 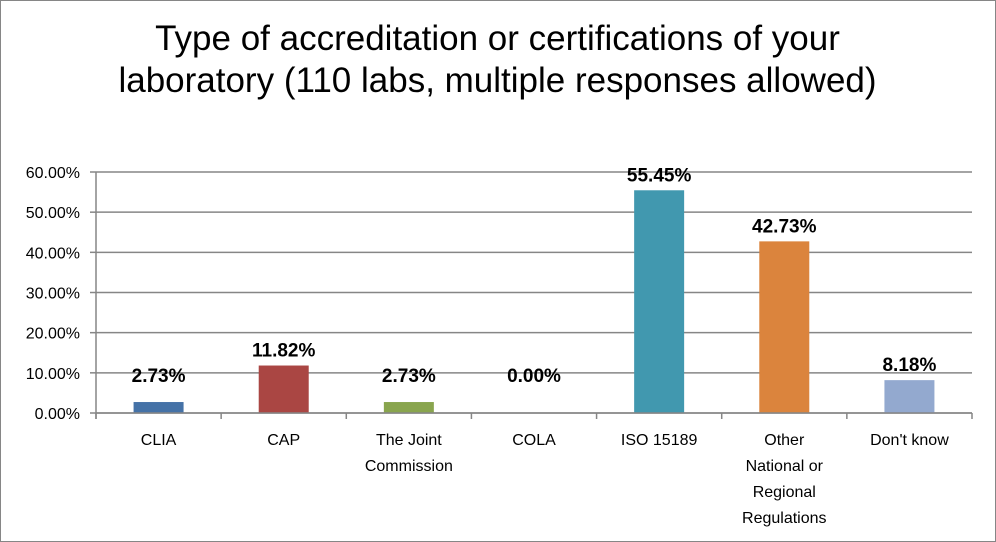 I want to click on y-tick-label: 0.00%, so click(x=57, y=414).